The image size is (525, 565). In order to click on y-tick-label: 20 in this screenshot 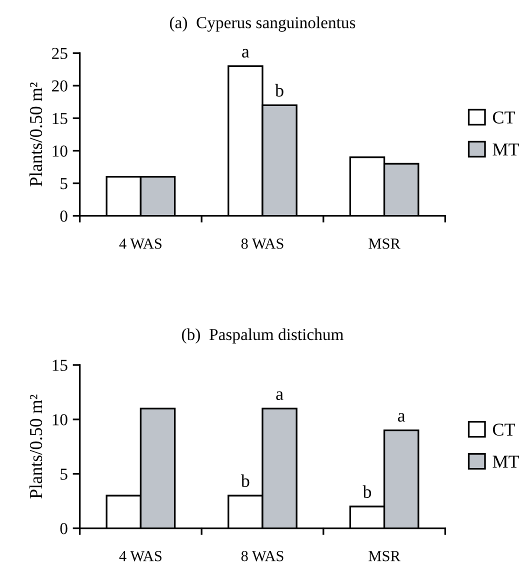, I will do `click(60, 86)`.